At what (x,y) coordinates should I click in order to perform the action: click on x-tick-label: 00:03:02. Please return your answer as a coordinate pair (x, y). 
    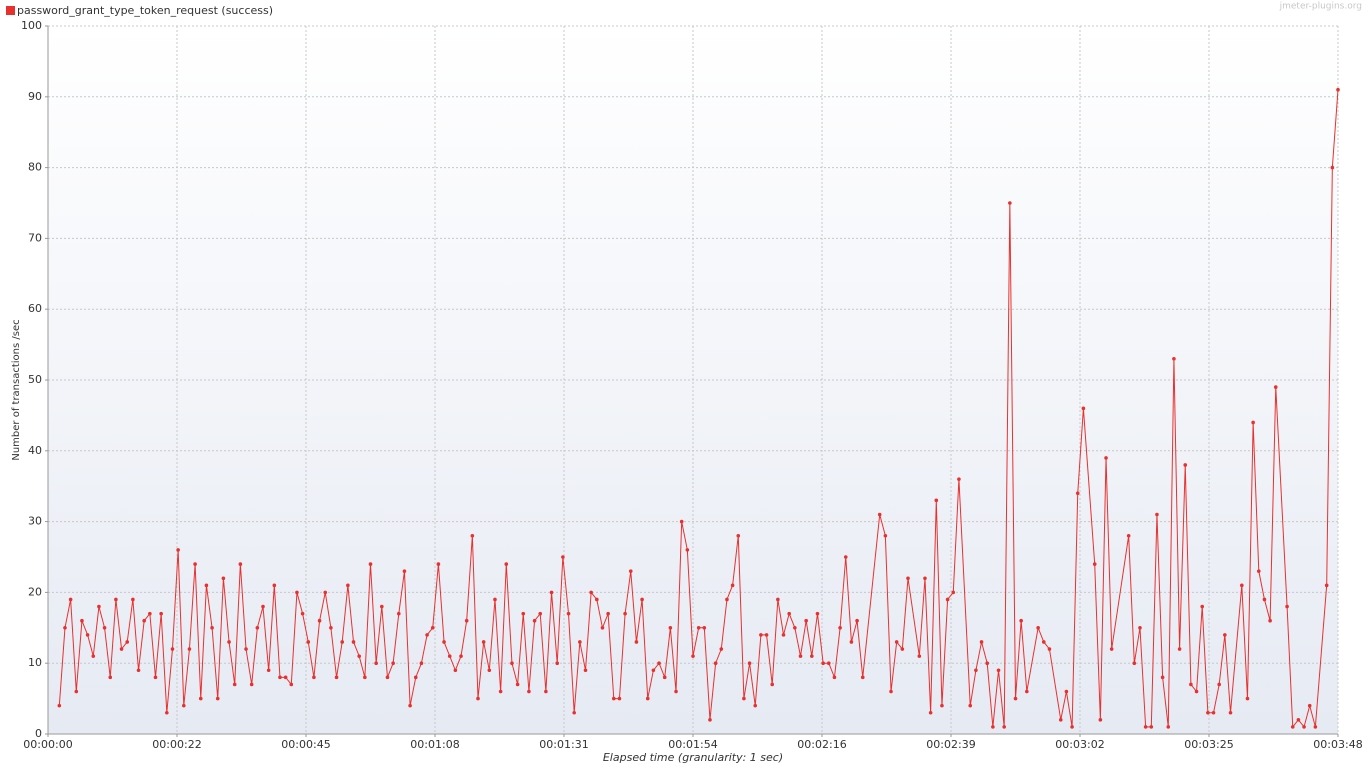
    Looking at the image, I should click on (1079, 744).